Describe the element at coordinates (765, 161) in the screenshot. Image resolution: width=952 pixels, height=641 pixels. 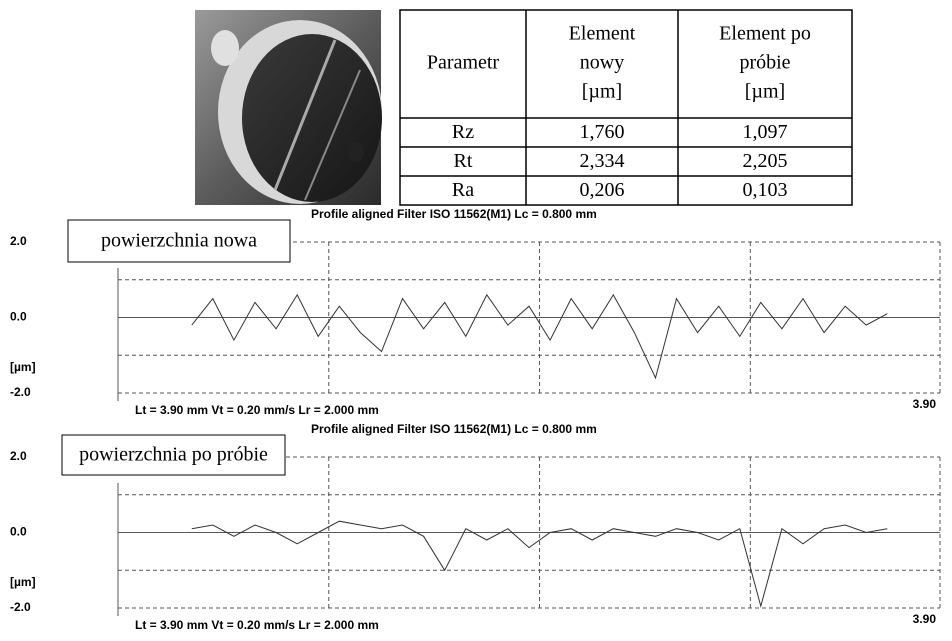
I see `table-cell: 2,205` at that location.